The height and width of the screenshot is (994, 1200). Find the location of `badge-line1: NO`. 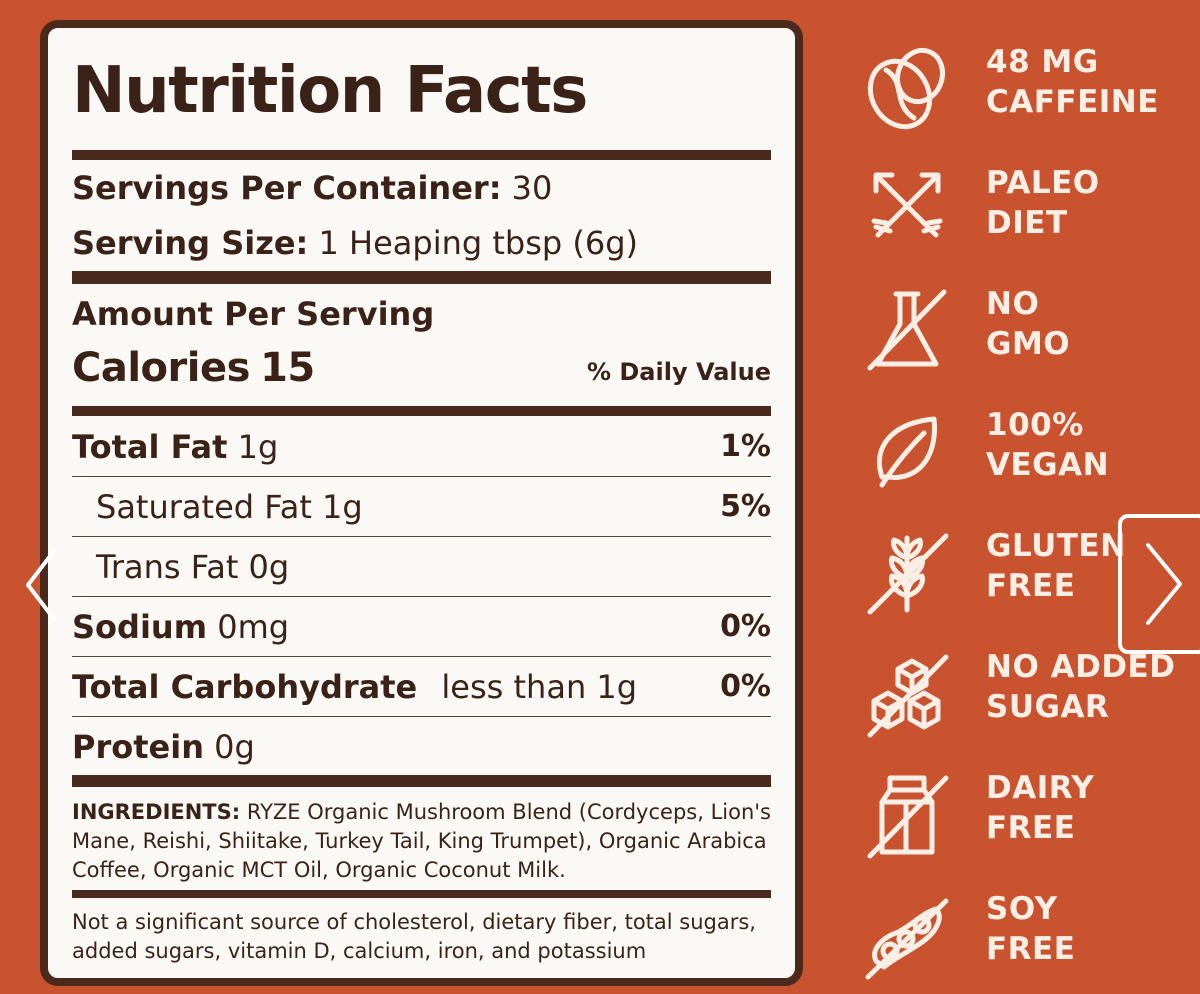

badge-line1: NO is located at coordinates (1013, 304).